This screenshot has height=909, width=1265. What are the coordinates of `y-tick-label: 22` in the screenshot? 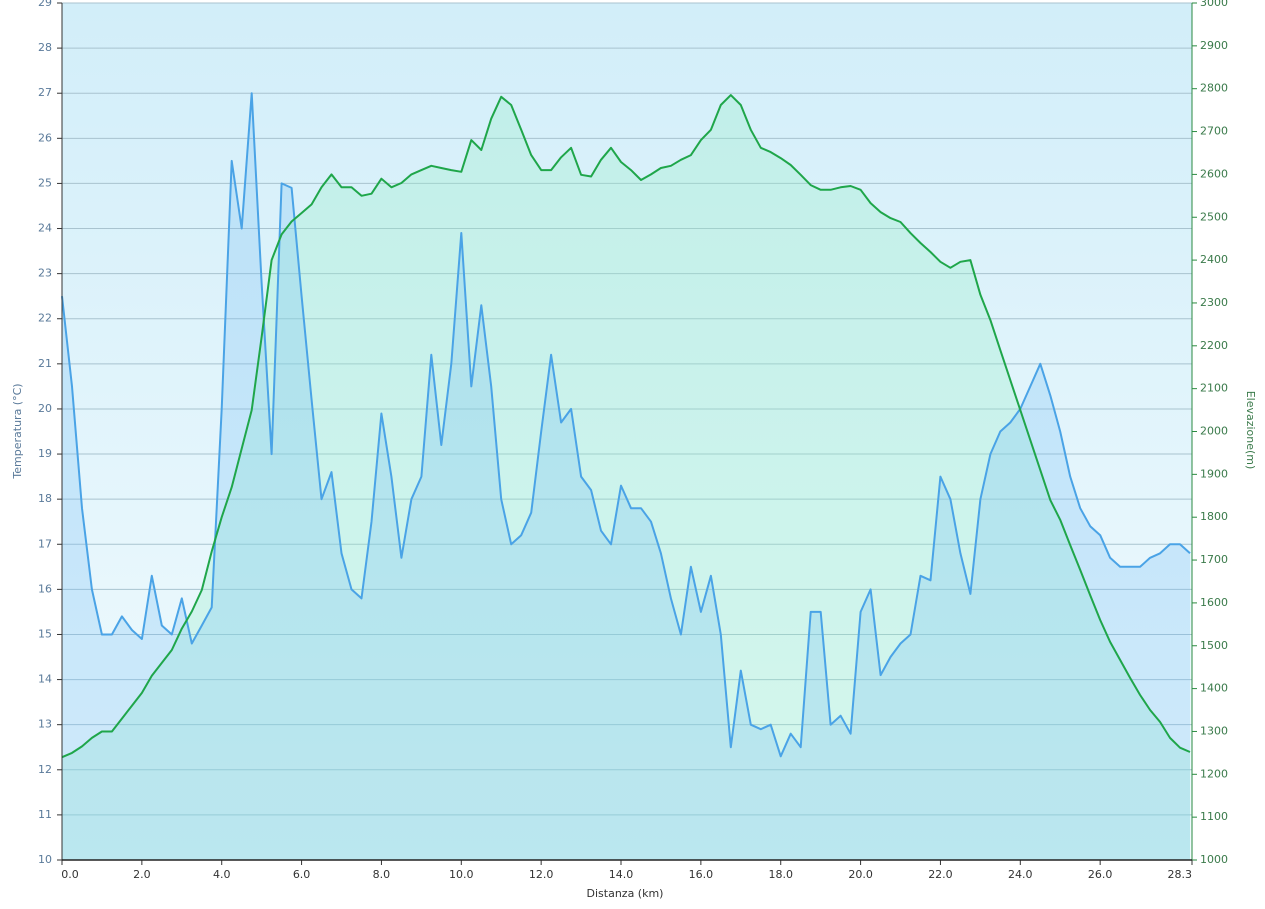 It's located at (45, 318).